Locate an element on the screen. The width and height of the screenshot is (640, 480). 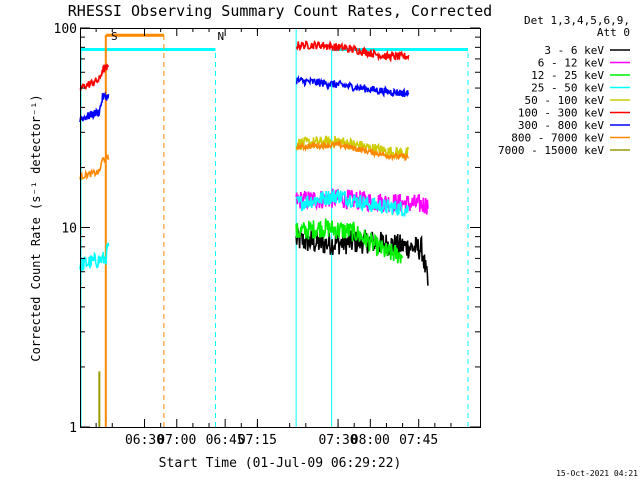
legend-title: Det 1,3,4,5,6,9, is located at coordinates (577, 20).